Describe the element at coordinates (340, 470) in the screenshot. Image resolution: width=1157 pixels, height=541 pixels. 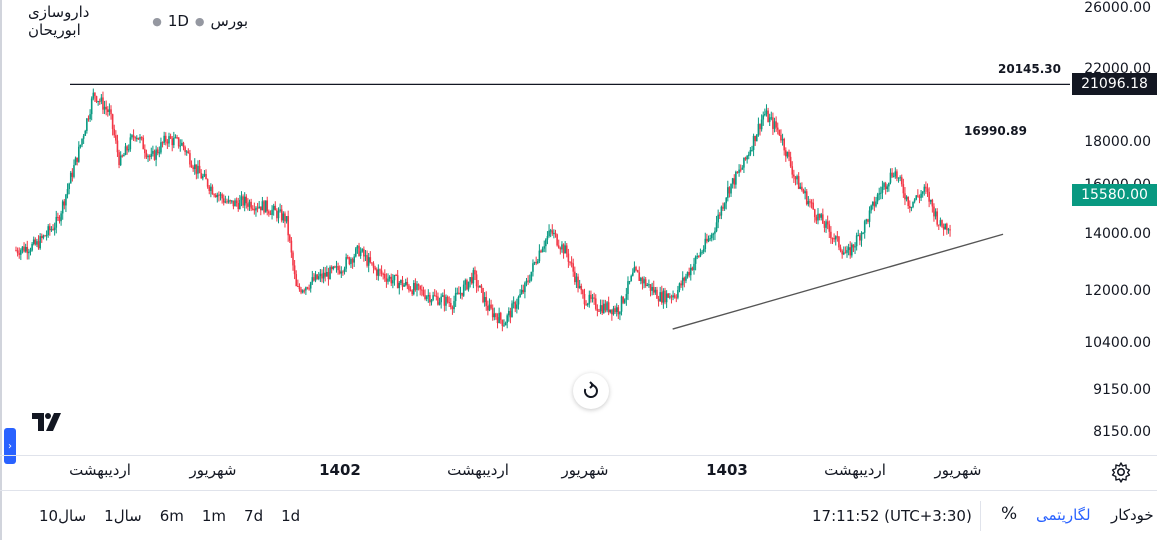
I see `time-axis-label: 1402` at that location.